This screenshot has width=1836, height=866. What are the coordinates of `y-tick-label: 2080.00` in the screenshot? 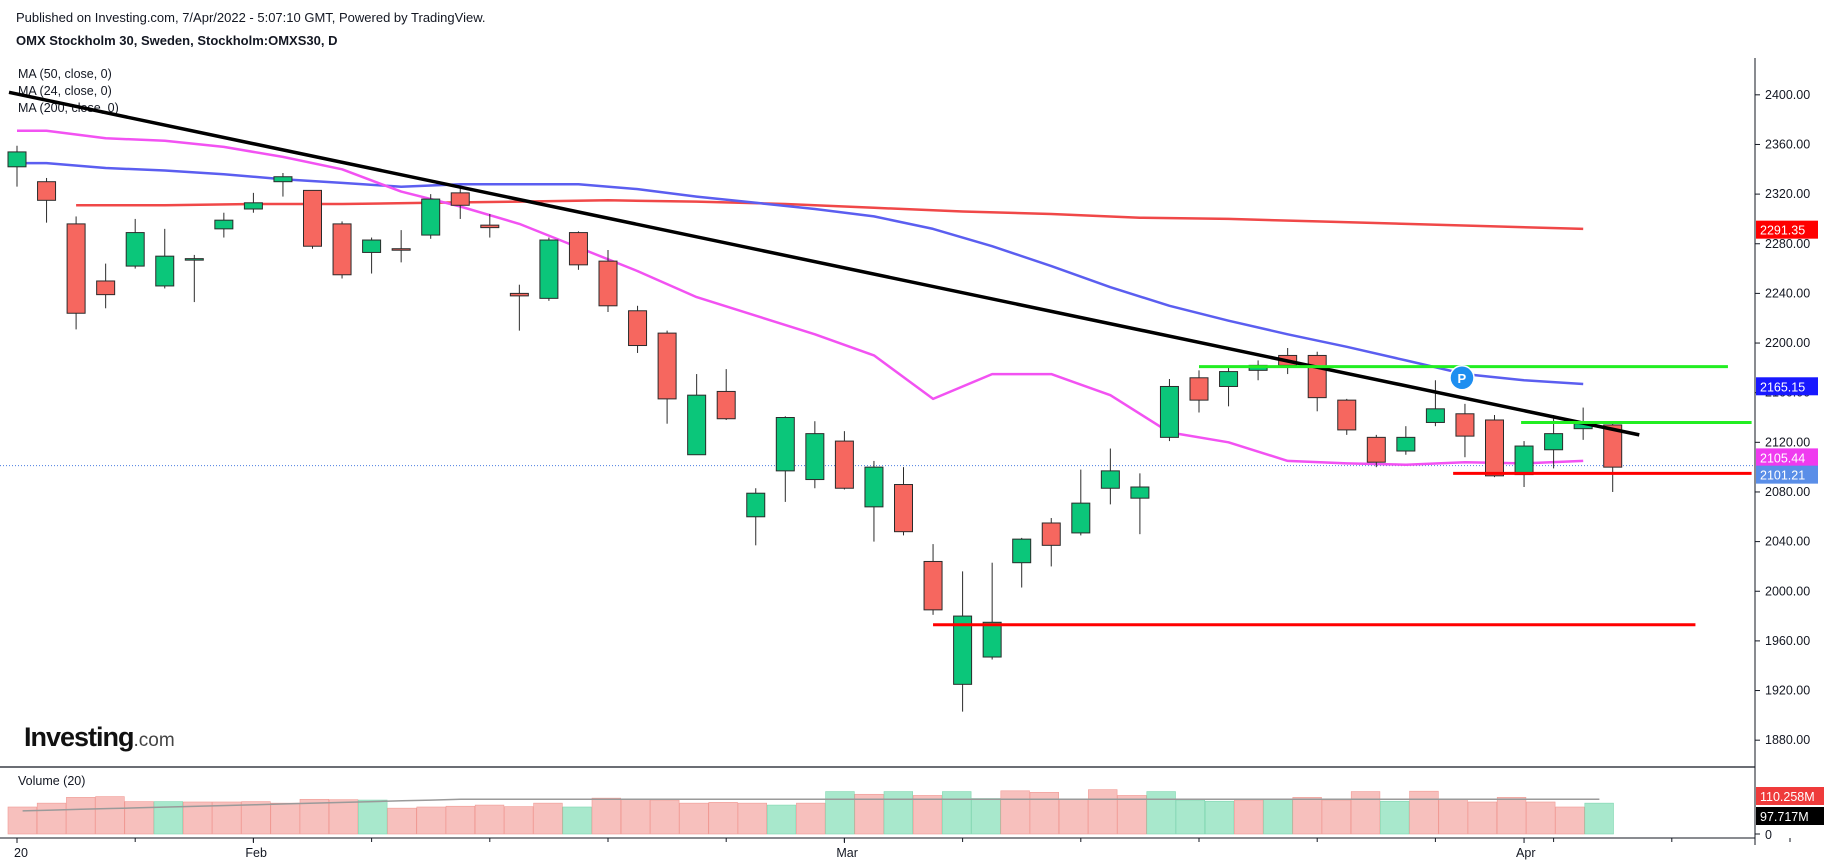 It's located at (1787, 492).